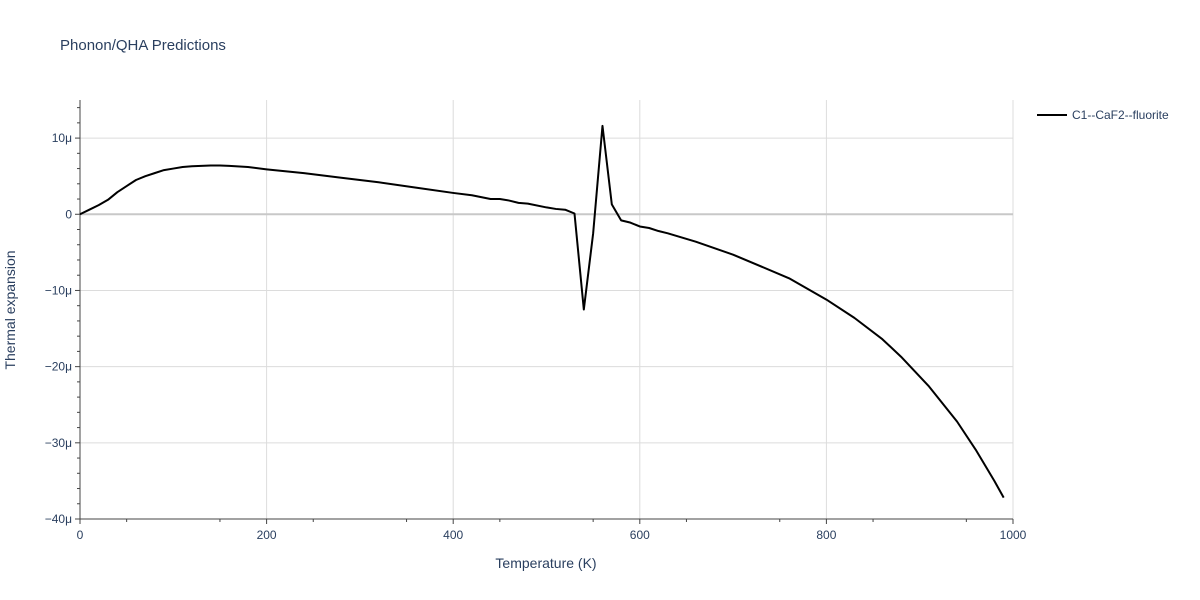 Image resolution: width=1200 pixels, height=600 pixels. Describe the element at coordinates (453, 535) in the screenshot. I see `x-tick-label: 400` at that location.